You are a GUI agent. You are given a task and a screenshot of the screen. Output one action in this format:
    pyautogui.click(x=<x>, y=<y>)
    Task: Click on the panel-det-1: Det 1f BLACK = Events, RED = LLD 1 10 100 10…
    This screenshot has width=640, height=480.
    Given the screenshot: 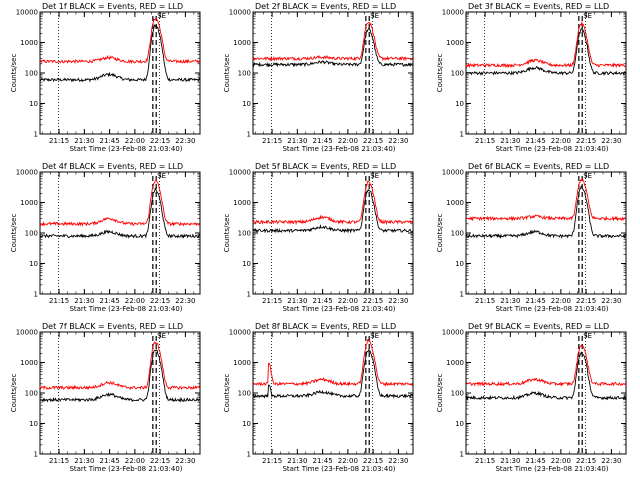 What is the action you would take?
    pyautogui.click(x=105, y=77)
    